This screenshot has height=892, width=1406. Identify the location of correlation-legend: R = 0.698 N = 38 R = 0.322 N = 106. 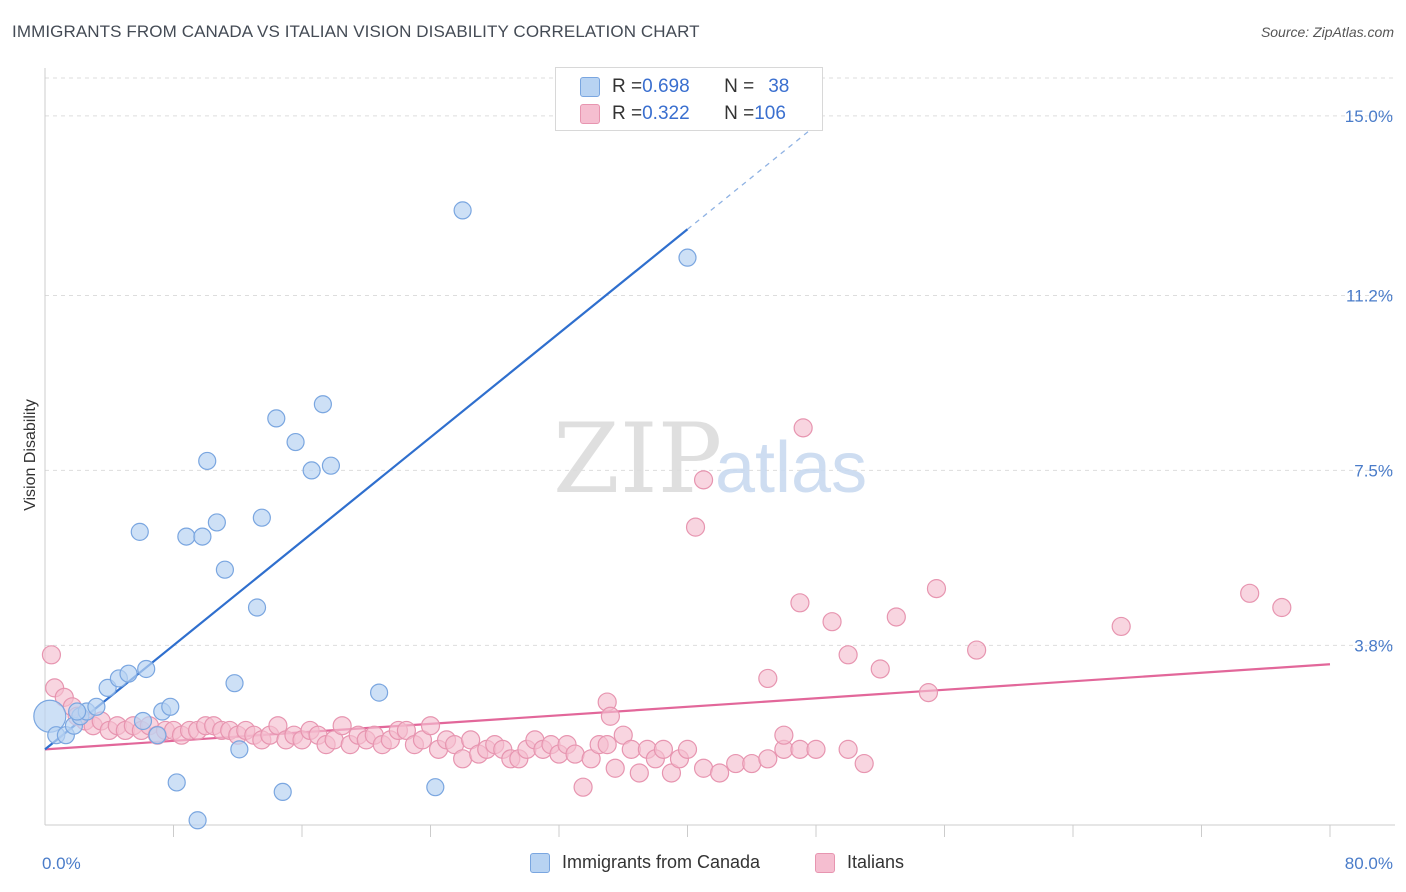
(689, 99).